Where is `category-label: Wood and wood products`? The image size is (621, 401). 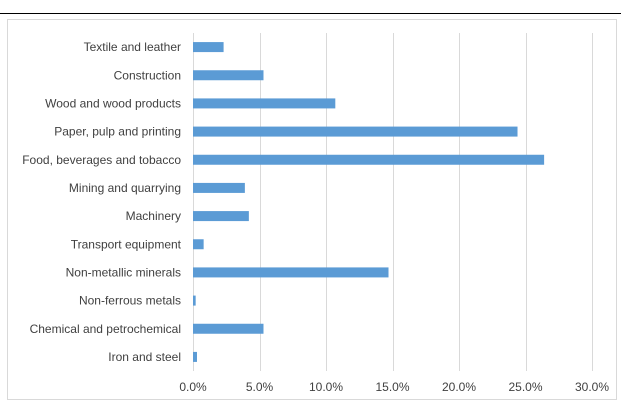
category-label: Wood and wood products is located at coordinates (113, 103).